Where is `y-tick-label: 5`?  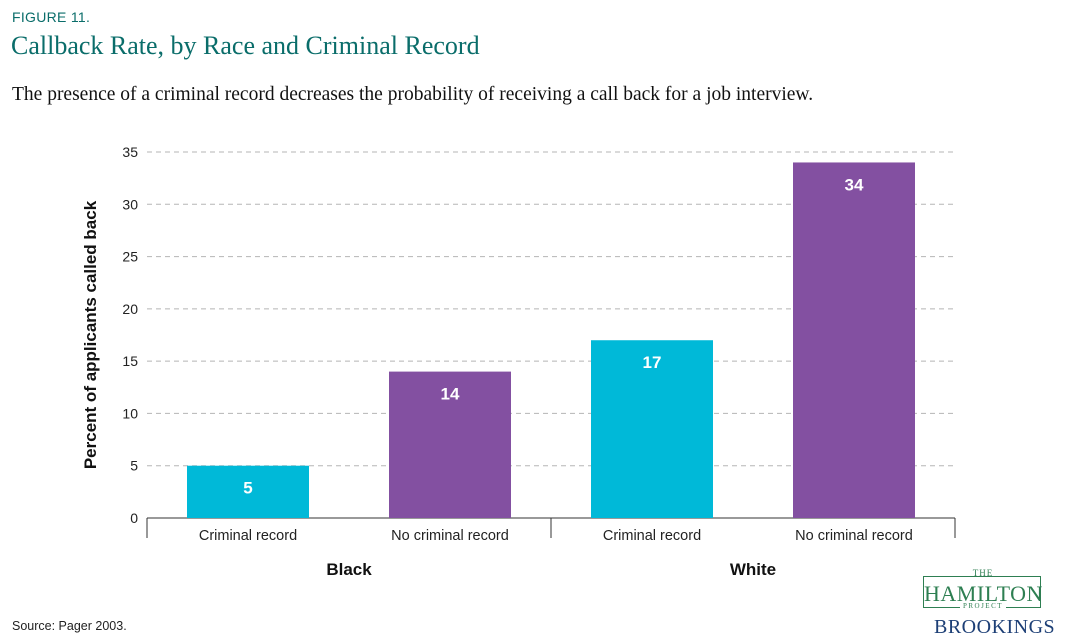 y-tick-label: 5 is located at coordinates (134, 466).